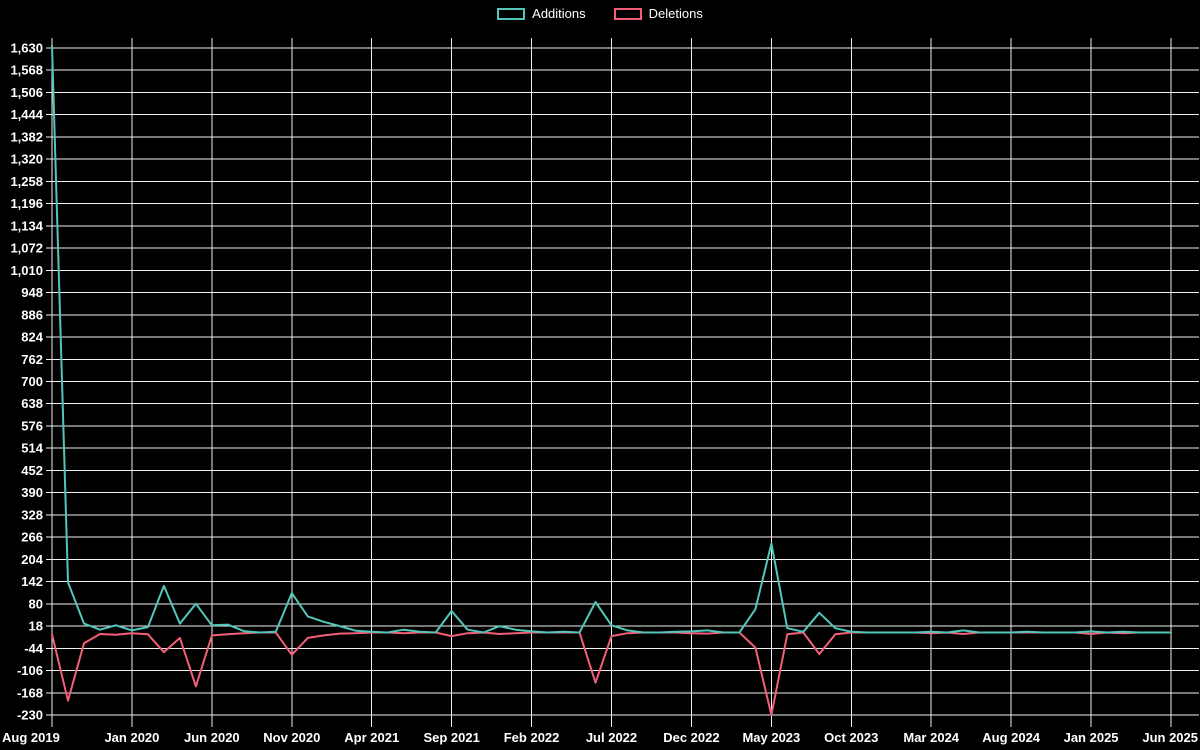 The image size is (1200, 750). I want to click on y-tick-label: -168, so click(30, 692).